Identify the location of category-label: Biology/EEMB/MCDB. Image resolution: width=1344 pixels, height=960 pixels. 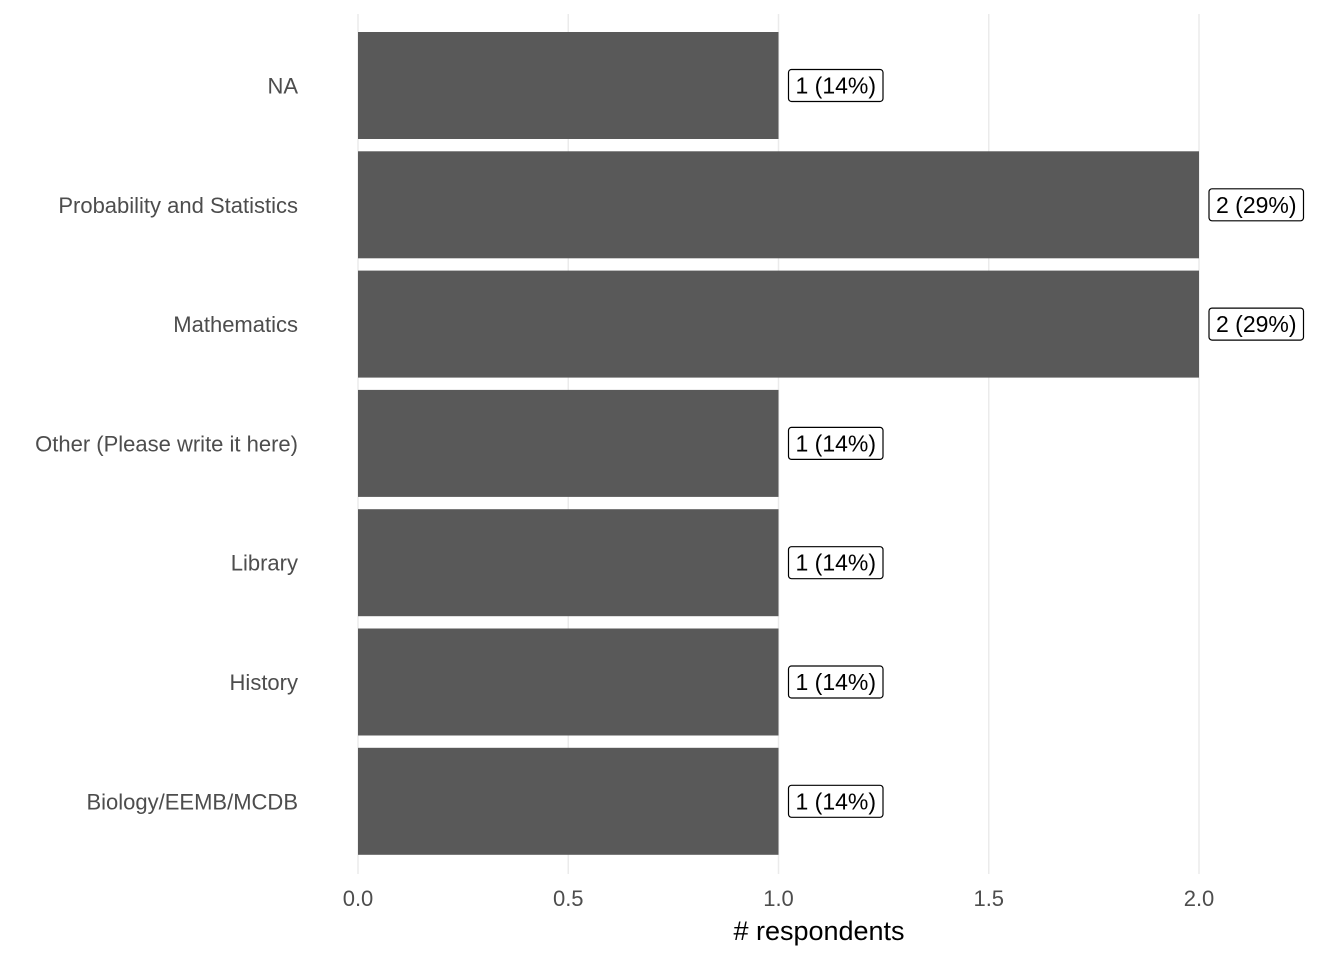
(192, 801).